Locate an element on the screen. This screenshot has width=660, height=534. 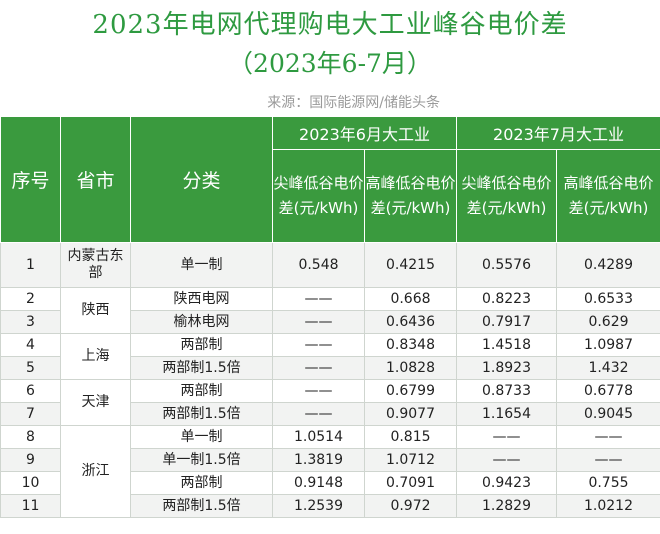
header-july-high-valley: 高峰低谷电价差(元/kWh) is located at coordinates (608, 196).